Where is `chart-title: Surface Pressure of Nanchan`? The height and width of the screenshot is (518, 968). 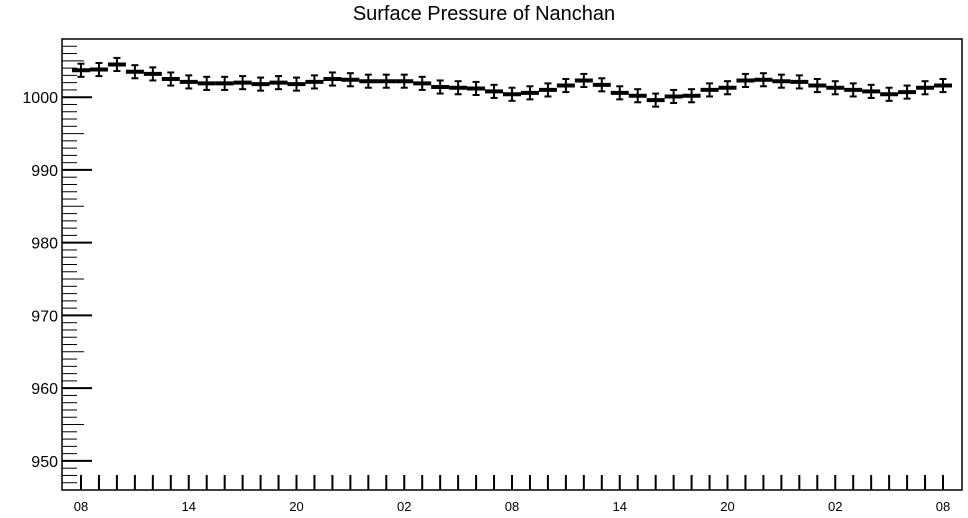 chart-title: Surface Pressure of Nanchan is located at coordinates (484, 14).